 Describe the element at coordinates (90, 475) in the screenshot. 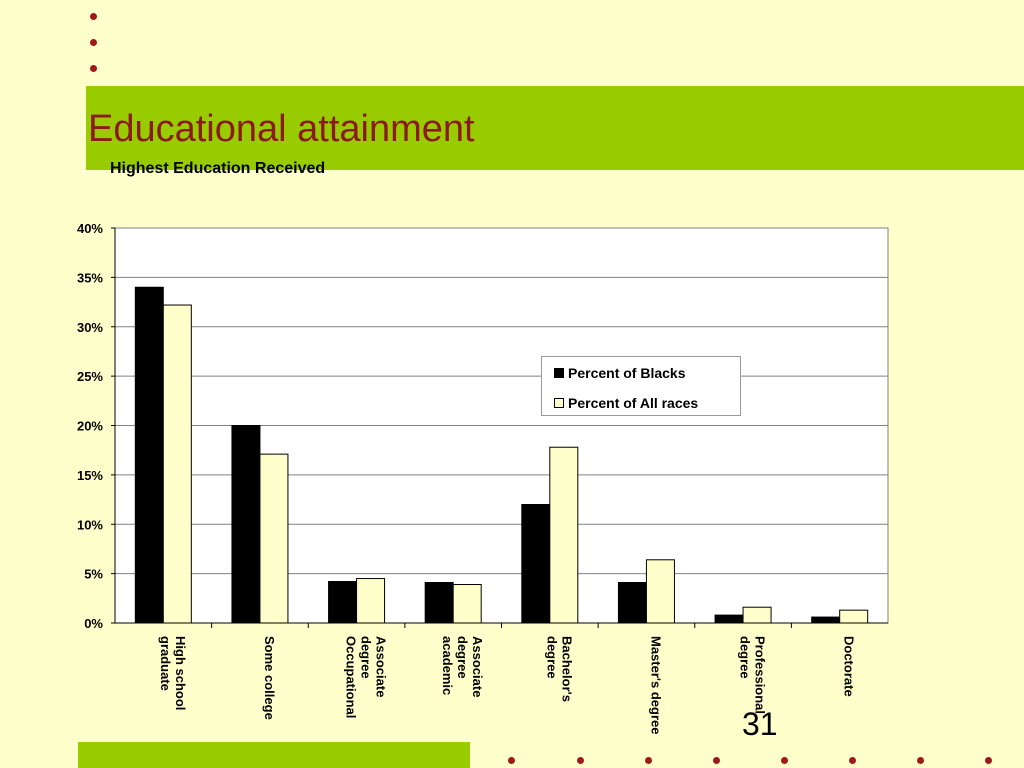

I see `y-tick-label: 15%` at that location.